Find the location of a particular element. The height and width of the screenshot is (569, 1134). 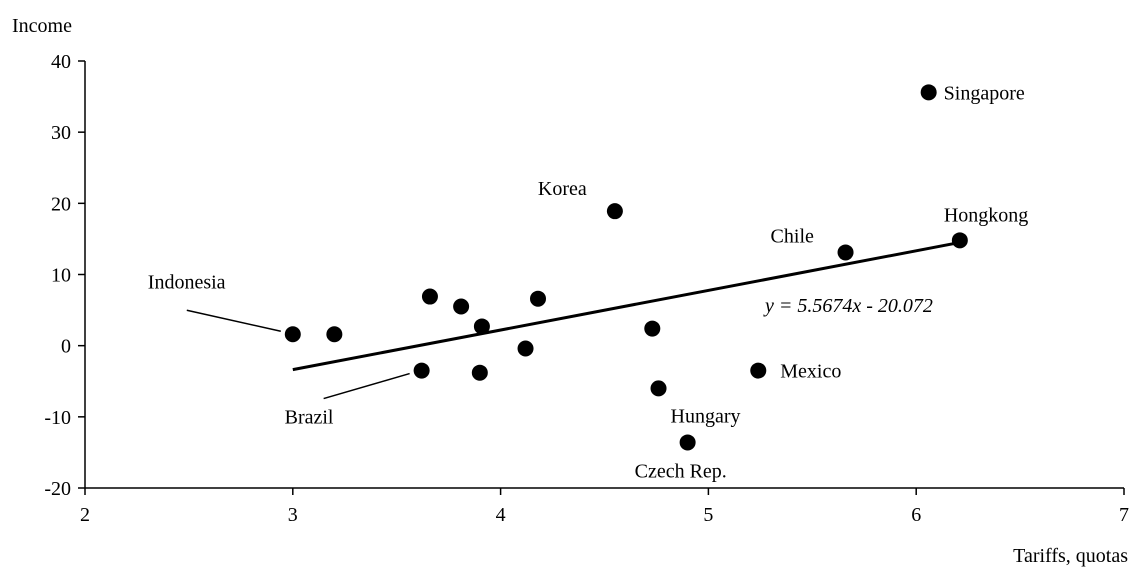

y-tick-label: 20 is located at coordinates (61, 204).